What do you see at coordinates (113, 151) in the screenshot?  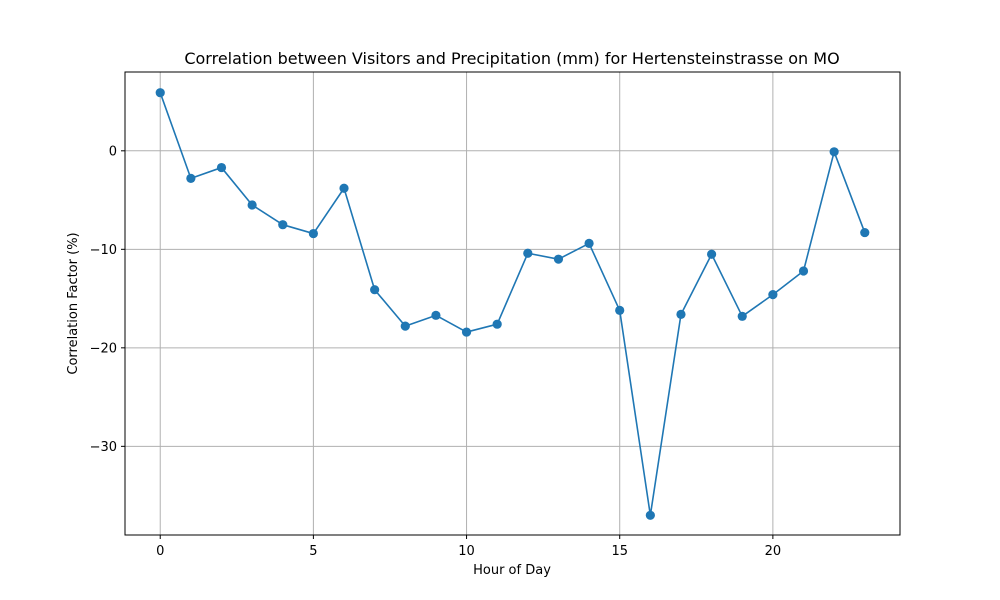 I see `y-tick-label: 0` at bounding box center [113, 151].